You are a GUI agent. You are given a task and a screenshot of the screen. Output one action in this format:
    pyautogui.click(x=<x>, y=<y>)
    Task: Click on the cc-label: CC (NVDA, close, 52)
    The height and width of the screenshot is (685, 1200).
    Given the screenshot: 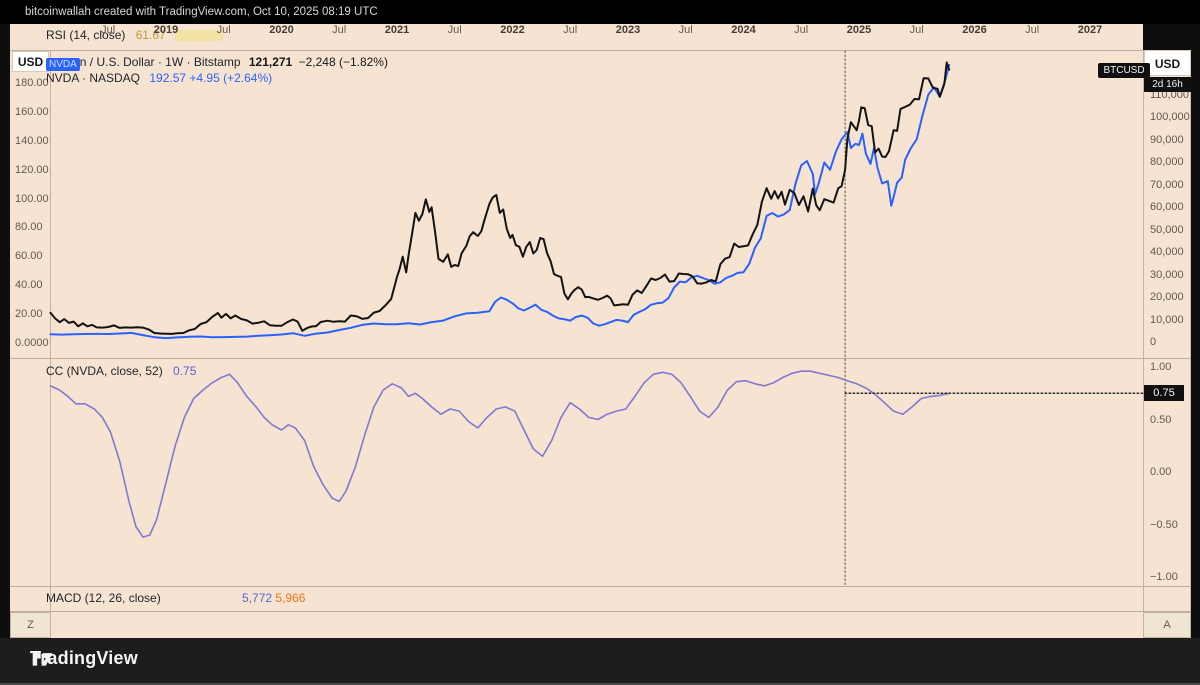 What is the action you would take?
    pyautogui.click(x=104, y=371)
    